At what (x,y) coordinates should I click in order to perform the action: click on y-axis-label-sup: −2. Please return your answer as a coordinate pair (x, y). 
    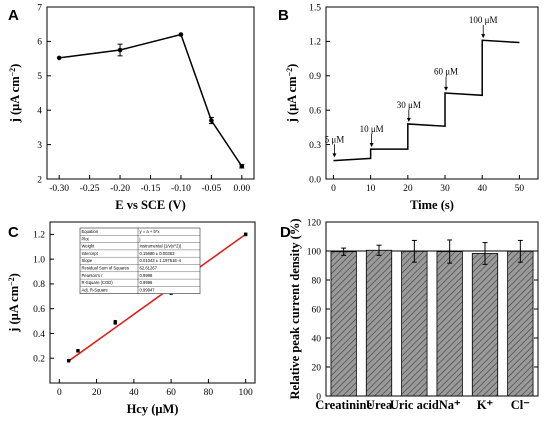
    Looking at the image, I should click on (11, 281).